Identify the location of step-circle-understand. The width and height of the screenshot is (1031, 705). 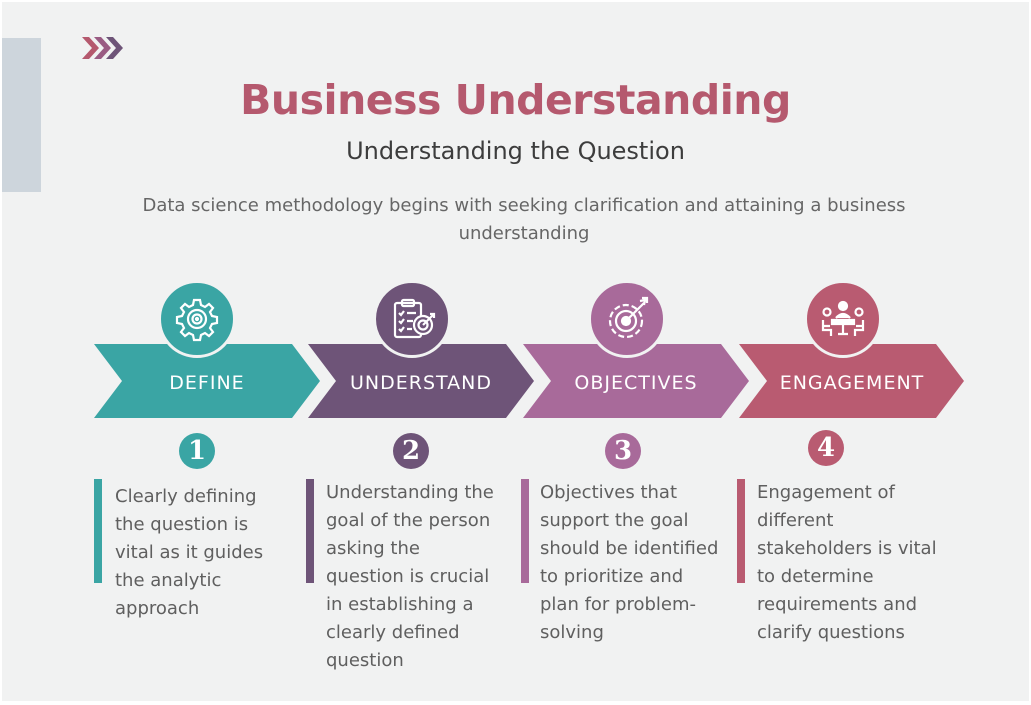
(412, 319).